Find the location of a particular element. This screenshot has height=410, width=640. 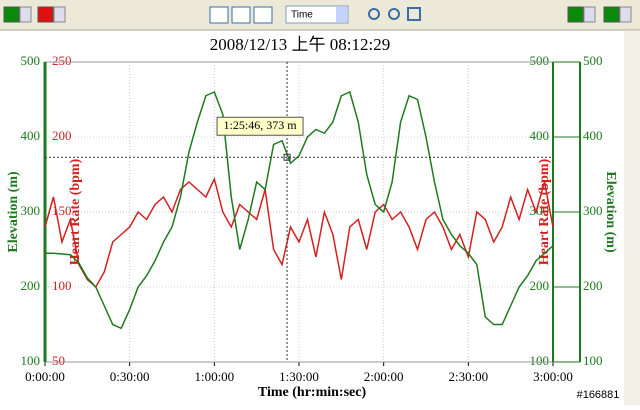

y-tick-label-right-outer: 300 is located at coordinates (593, 210).